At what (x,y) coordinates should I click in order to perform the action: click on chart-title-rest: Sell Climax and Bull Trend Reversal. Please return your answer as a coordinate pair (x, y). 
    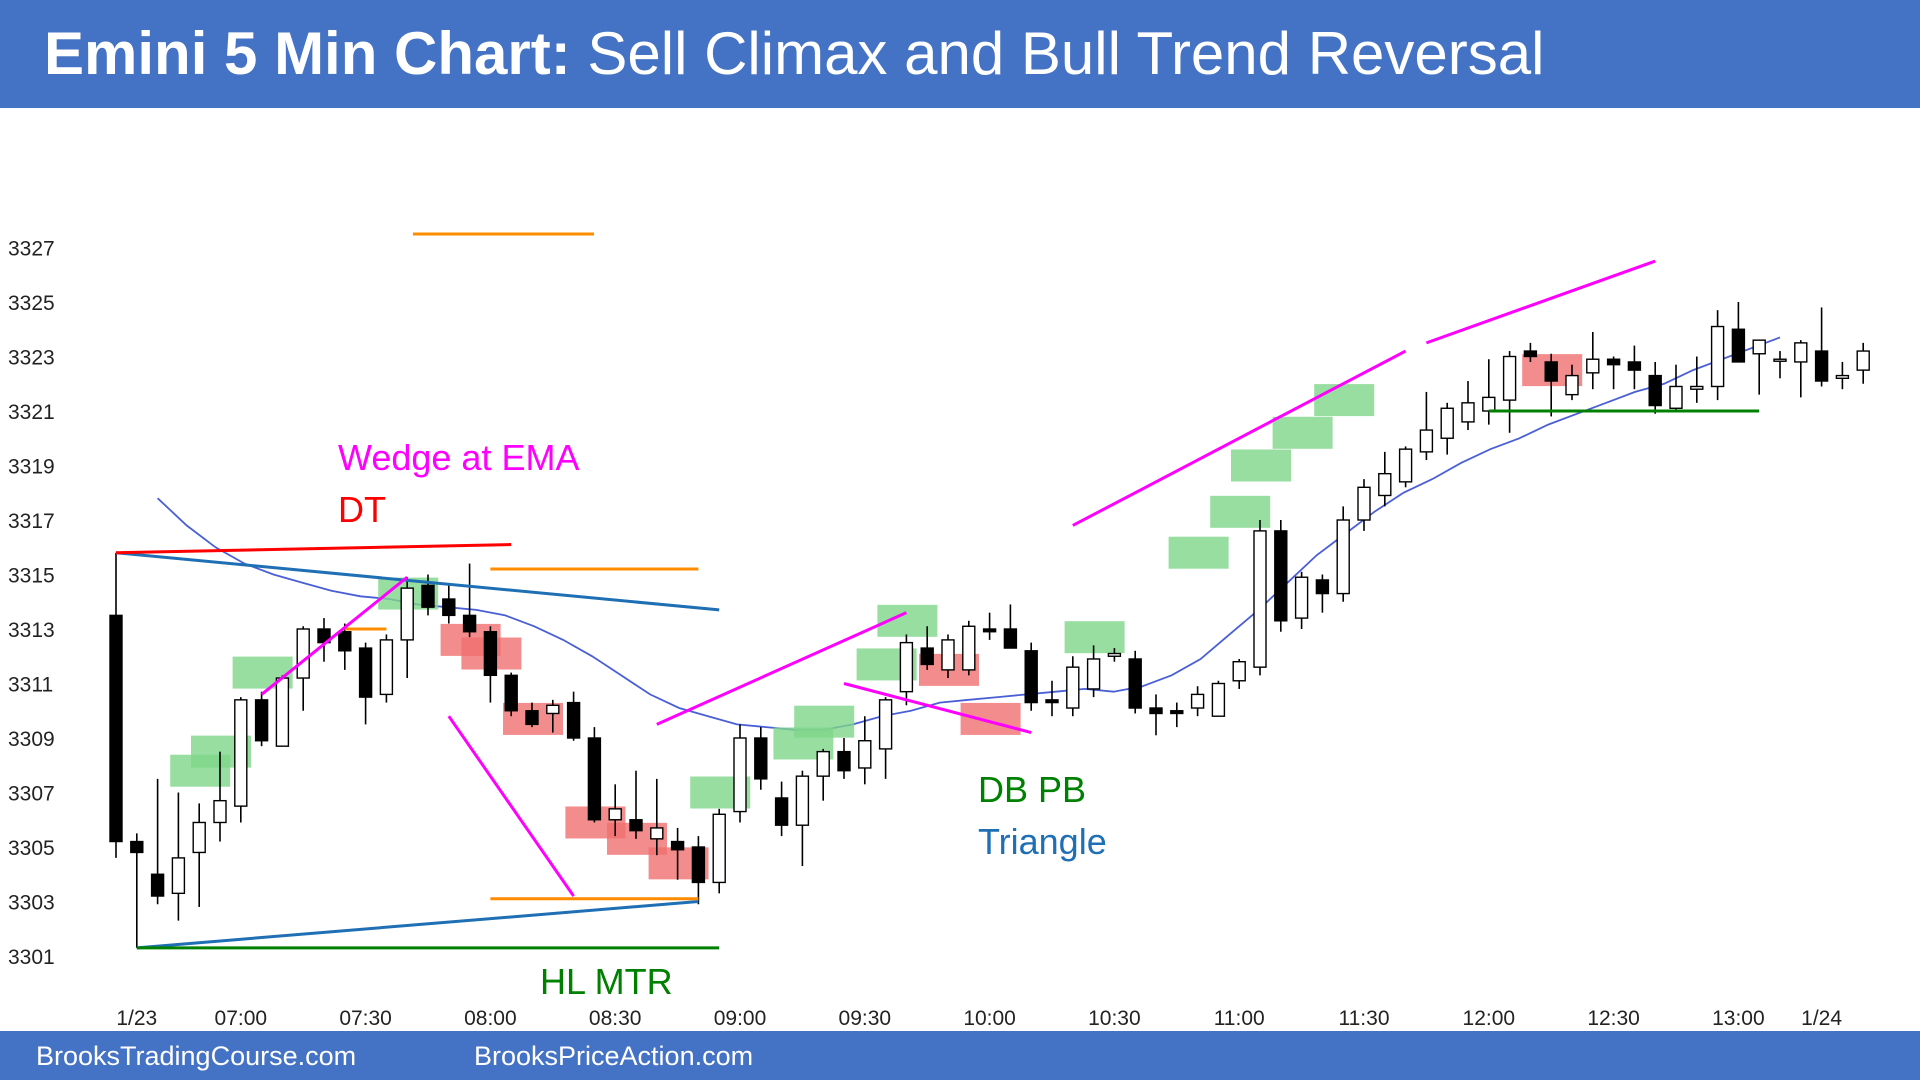
    Looking at the image, I should click on (1057, 53).